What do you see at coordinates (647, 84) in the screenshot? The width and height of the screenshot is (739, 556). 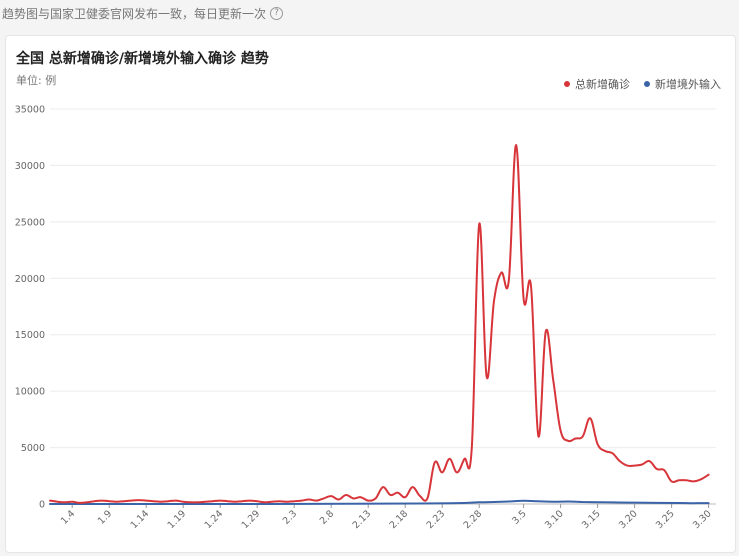 I see `legend-dot-import` at bounding box center [647, 84].